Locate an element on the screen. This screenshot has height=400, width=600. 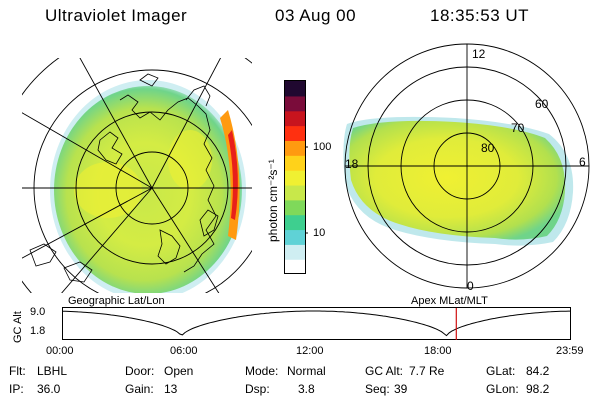
flt-value: LBHL is located at coordinates (52, 371).